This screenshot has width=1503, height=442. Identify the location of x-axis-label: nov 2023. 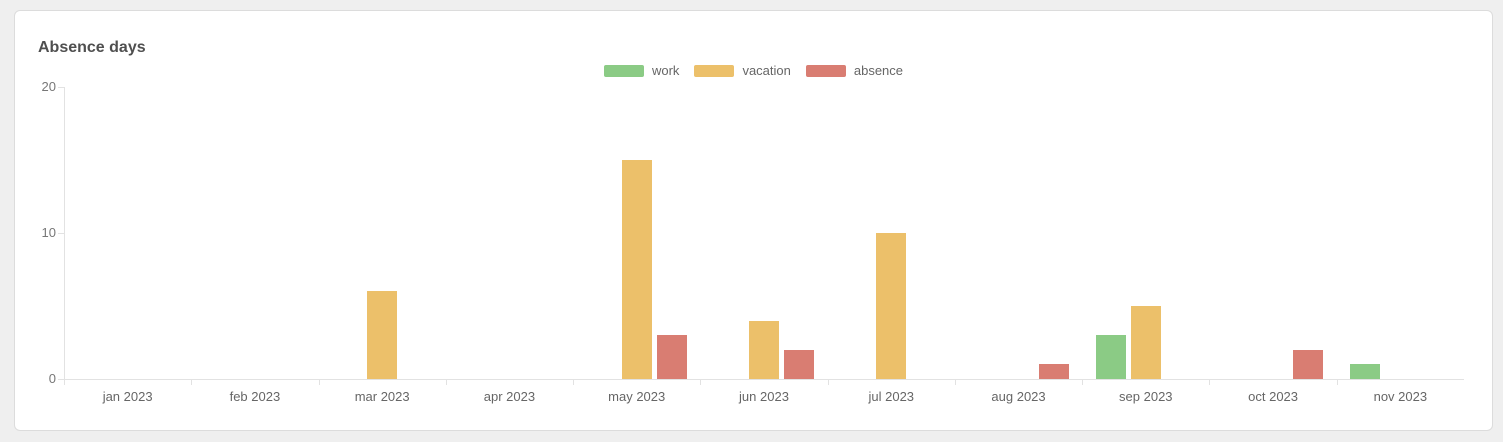
(1400, 396).